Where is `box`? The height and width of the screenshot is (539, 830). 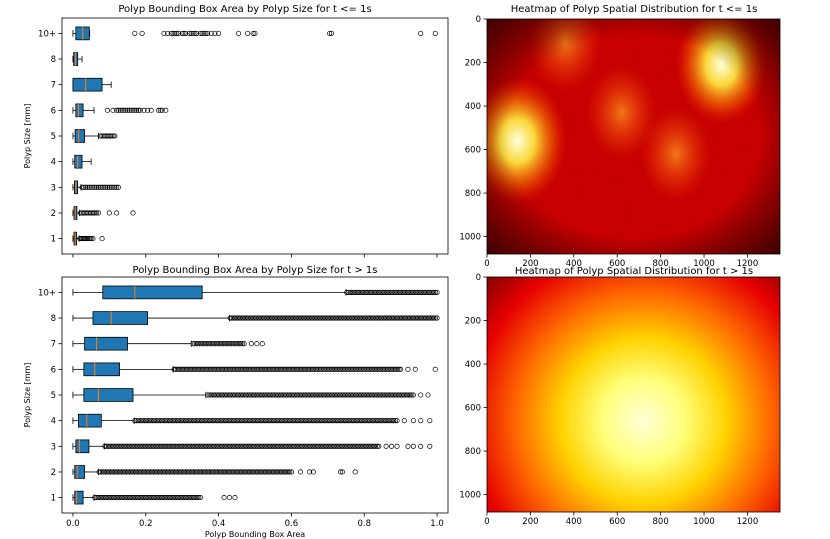 box is located at coordinates (106, 343).